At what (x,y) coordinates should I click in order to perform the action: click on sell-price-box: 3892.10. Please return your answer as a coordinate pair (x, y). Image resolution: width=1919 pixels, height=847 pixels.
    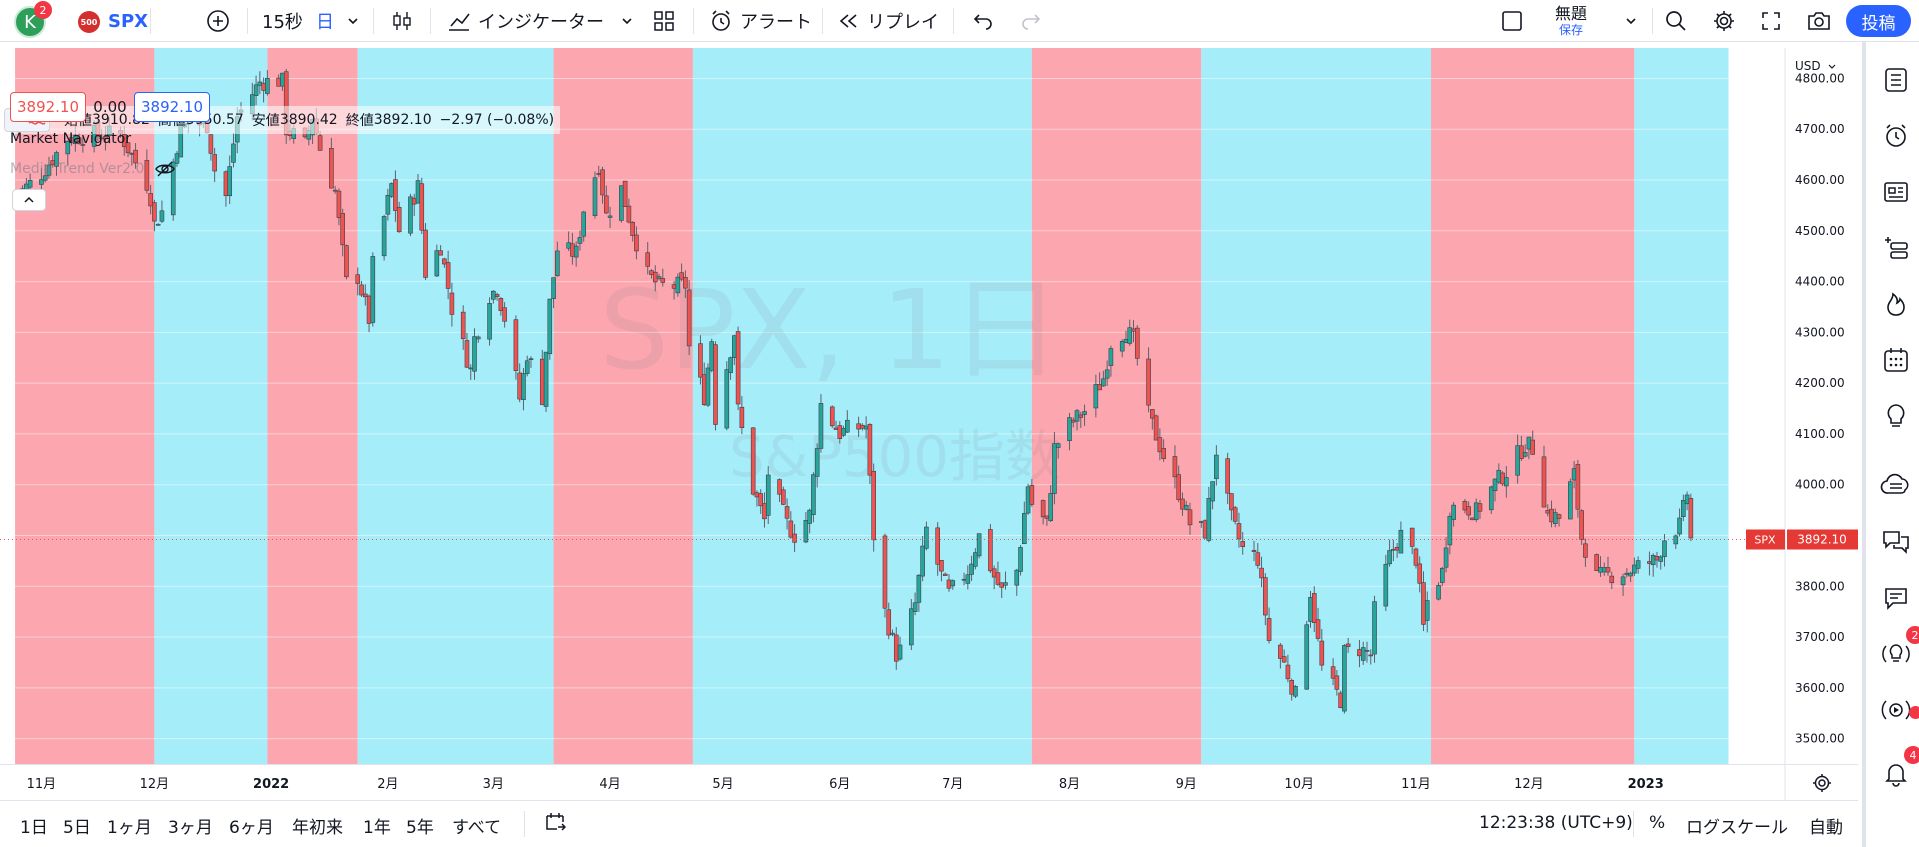
    Looking at the image, I should click on (48, 107).